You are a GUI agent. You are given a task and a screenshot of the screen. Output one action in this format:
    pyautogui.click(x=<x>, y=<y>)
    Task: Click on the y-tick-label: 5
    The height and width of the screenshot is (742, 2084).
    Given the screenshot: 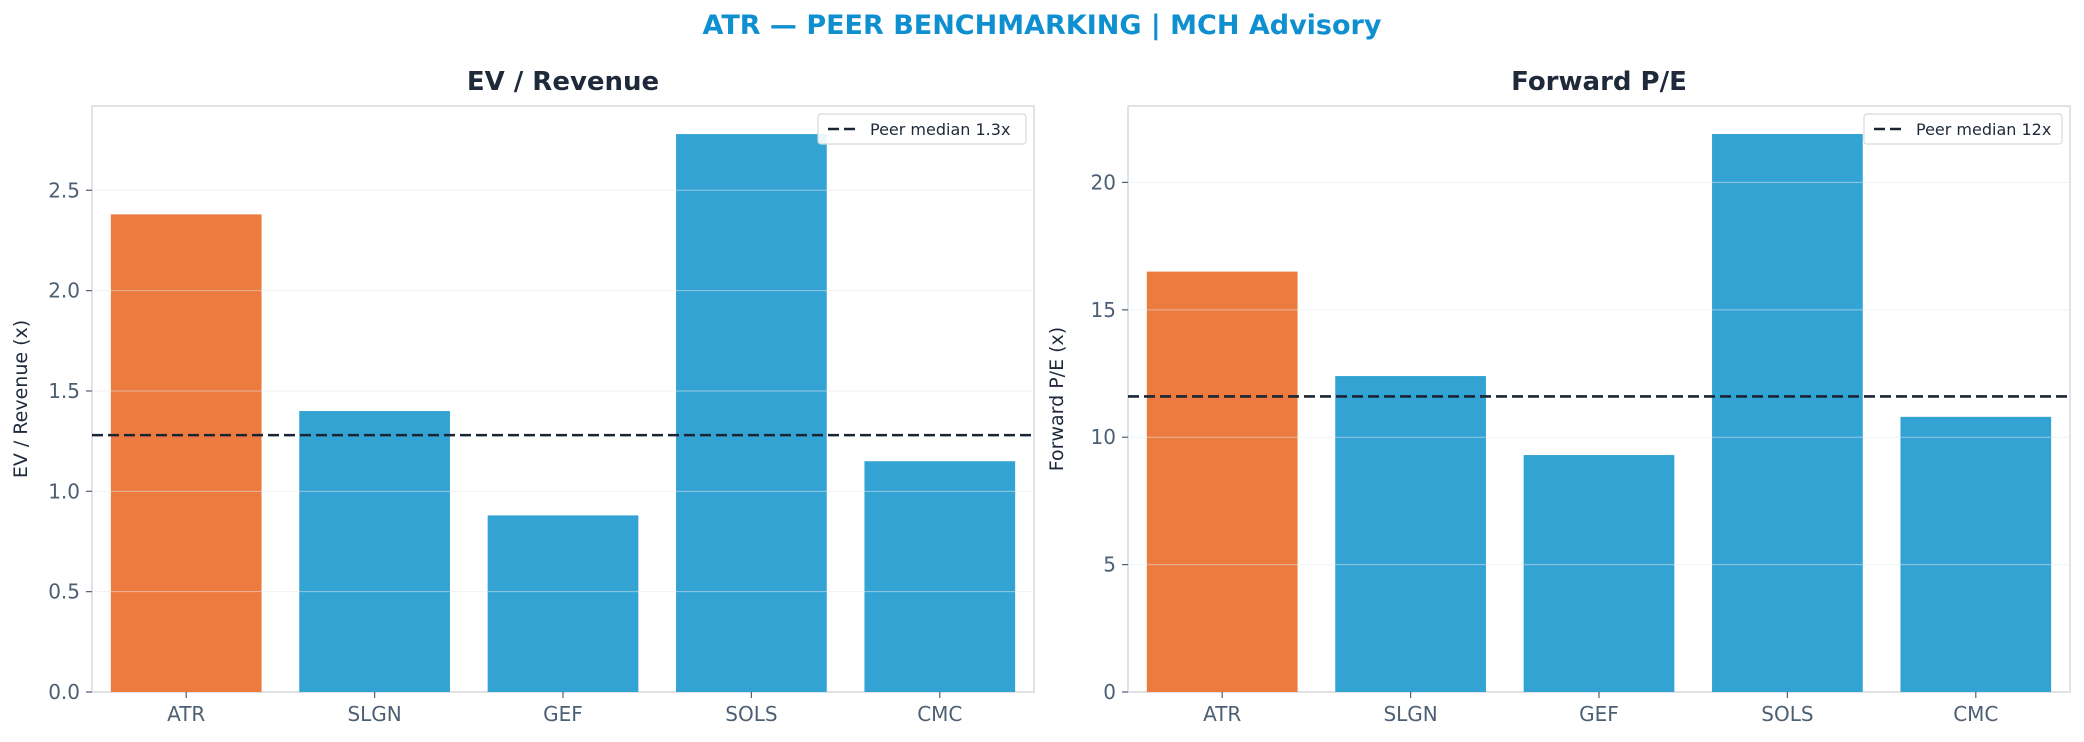 What is the action you would take?
    pyautogui.click(x=1109, y=565)
    